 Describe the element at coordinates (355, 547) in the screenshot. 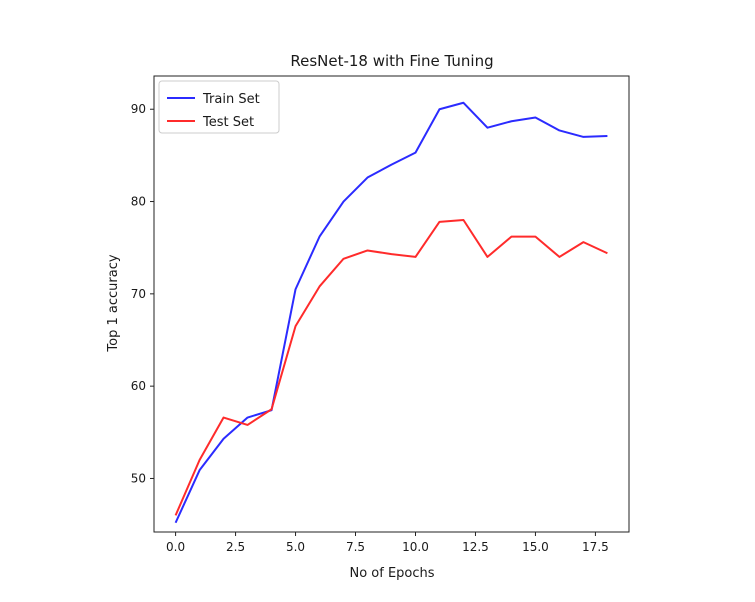

I see `x-tick-label: 7.5` at that location.